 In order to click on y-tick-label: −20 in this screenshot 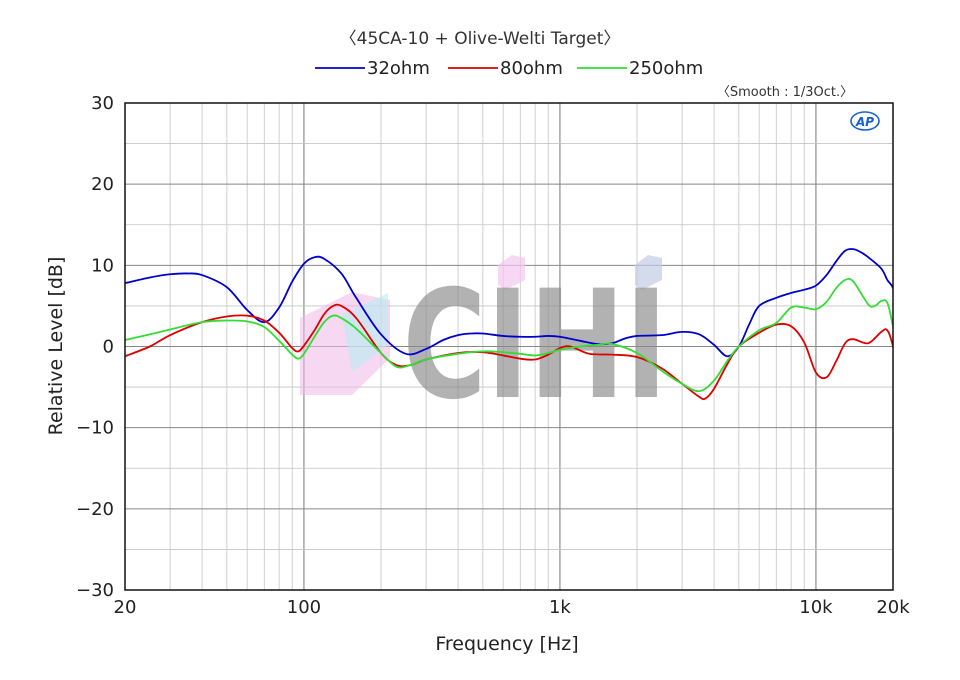, I will do `click(95, 509)`.